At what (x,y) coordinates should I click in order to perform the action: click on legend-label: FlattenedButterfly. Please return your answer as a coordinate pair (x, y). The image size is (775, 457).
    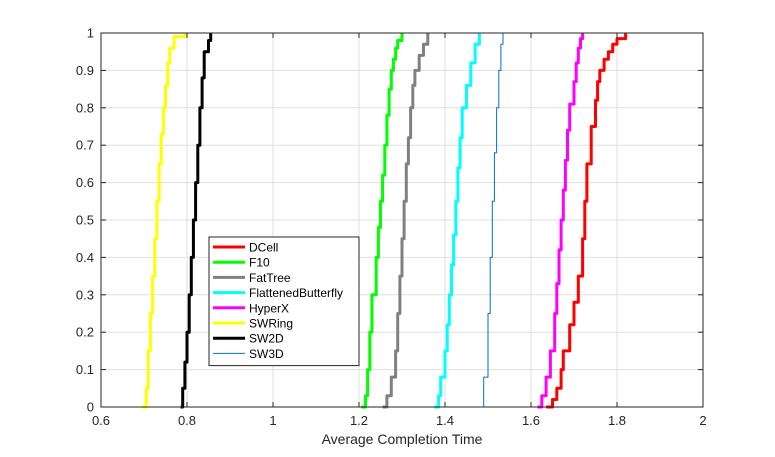
    Looking at the image, I should click on (296, 293).